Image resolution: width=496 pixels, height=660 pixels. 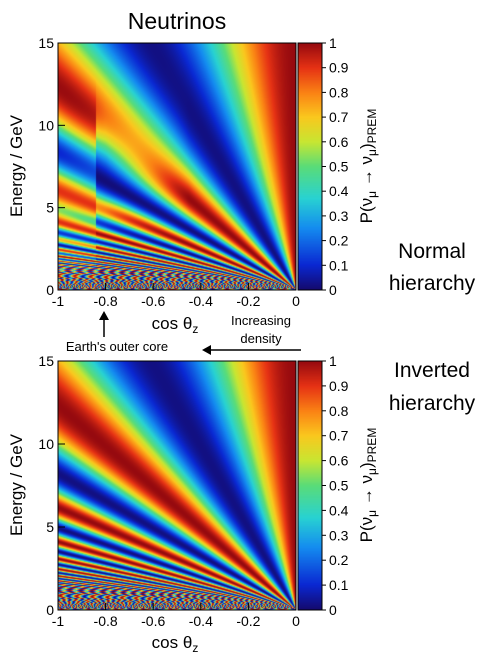 What do you see at coordinates (175, 325) in the screenshot?
I see `x-axis-label-normal: cos θz` at bounding box center [175, 325].